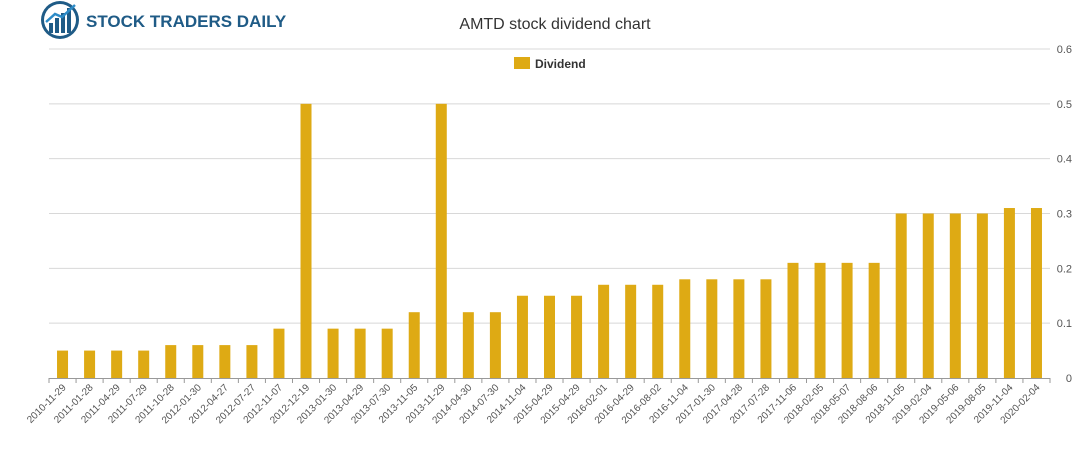 This screenshot has width=1091, height=450. I want to click on y-axis-ticks: 0 0.1 0.2 0.3 0.4 0.5 0.6, so click(1064, 214).